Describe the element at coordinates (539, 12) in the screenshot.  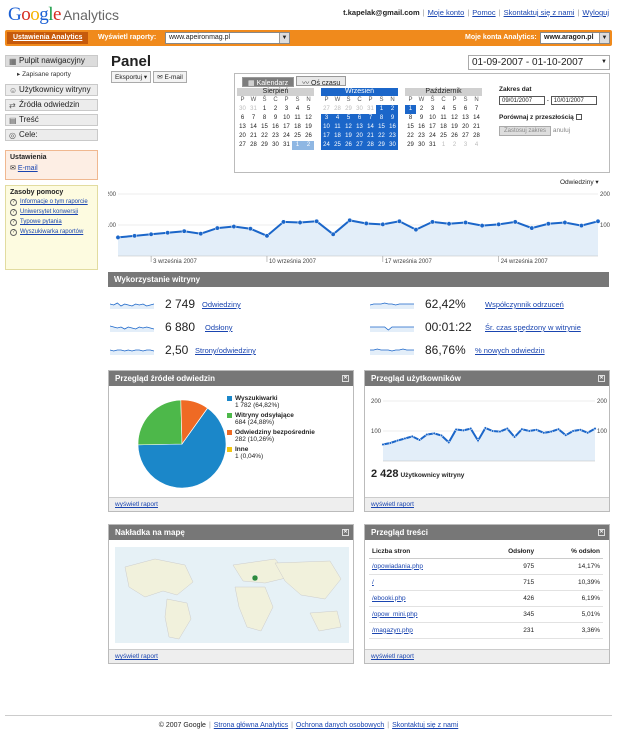
I see `contact-link: Skontaktuj się z nami` at that location.